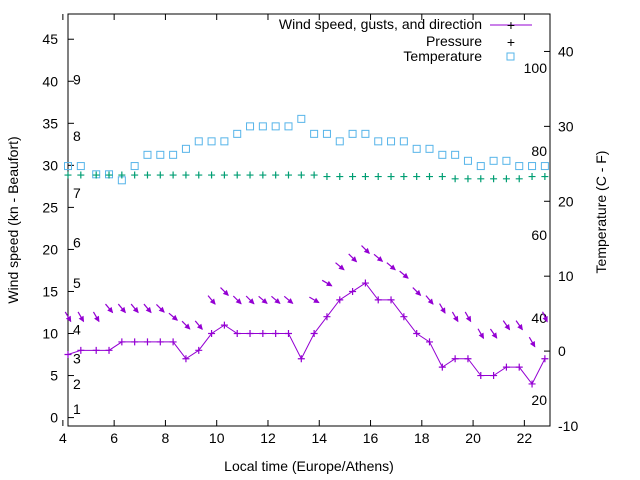  Describe the element at coordinates (50, 123) in the screenshot. I see `y-left-tick-label: 35` at that location.